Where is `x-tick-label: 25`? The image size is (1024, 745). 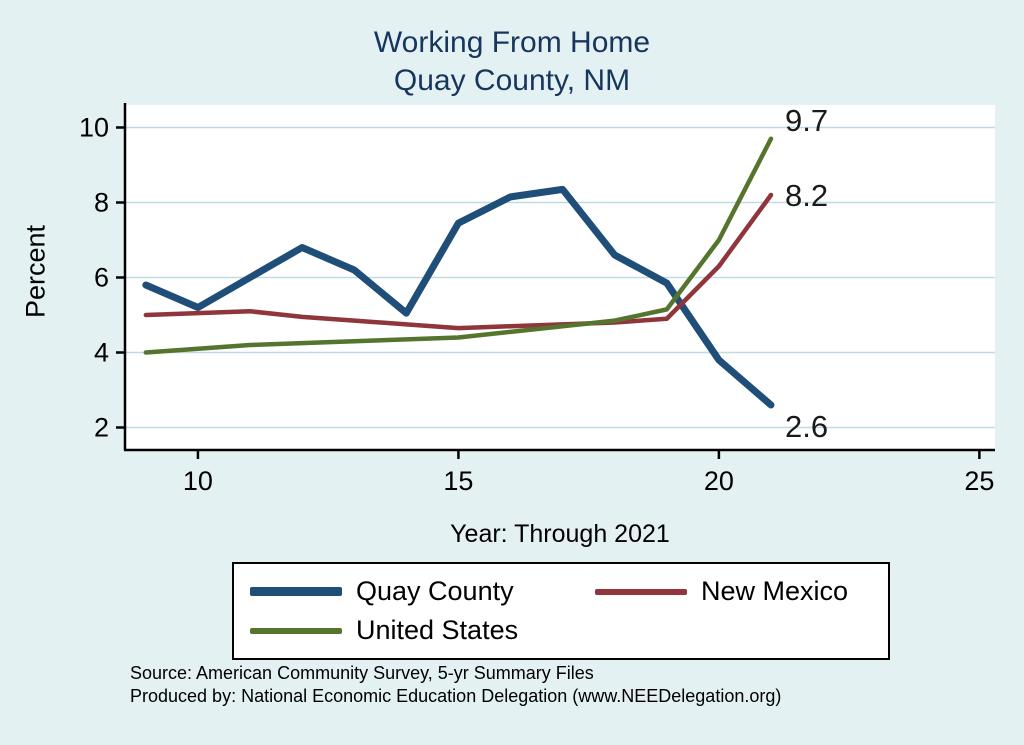
x-tick-label: 25 is located at coordinates (979, 481).